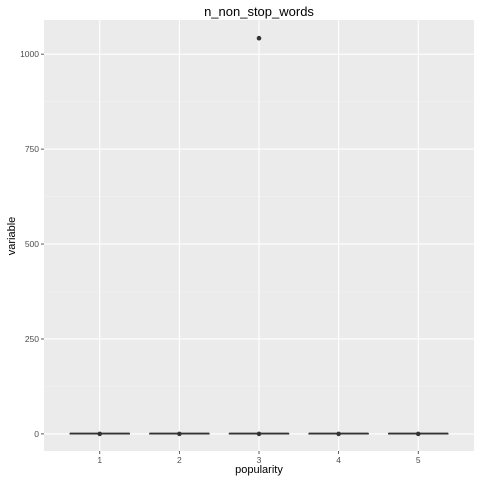 The width and height of the screenshot is (480, 485). Describe the element at coordinates (179, 460) in the screenshot. I see `x-tick-label: 2` at that location.